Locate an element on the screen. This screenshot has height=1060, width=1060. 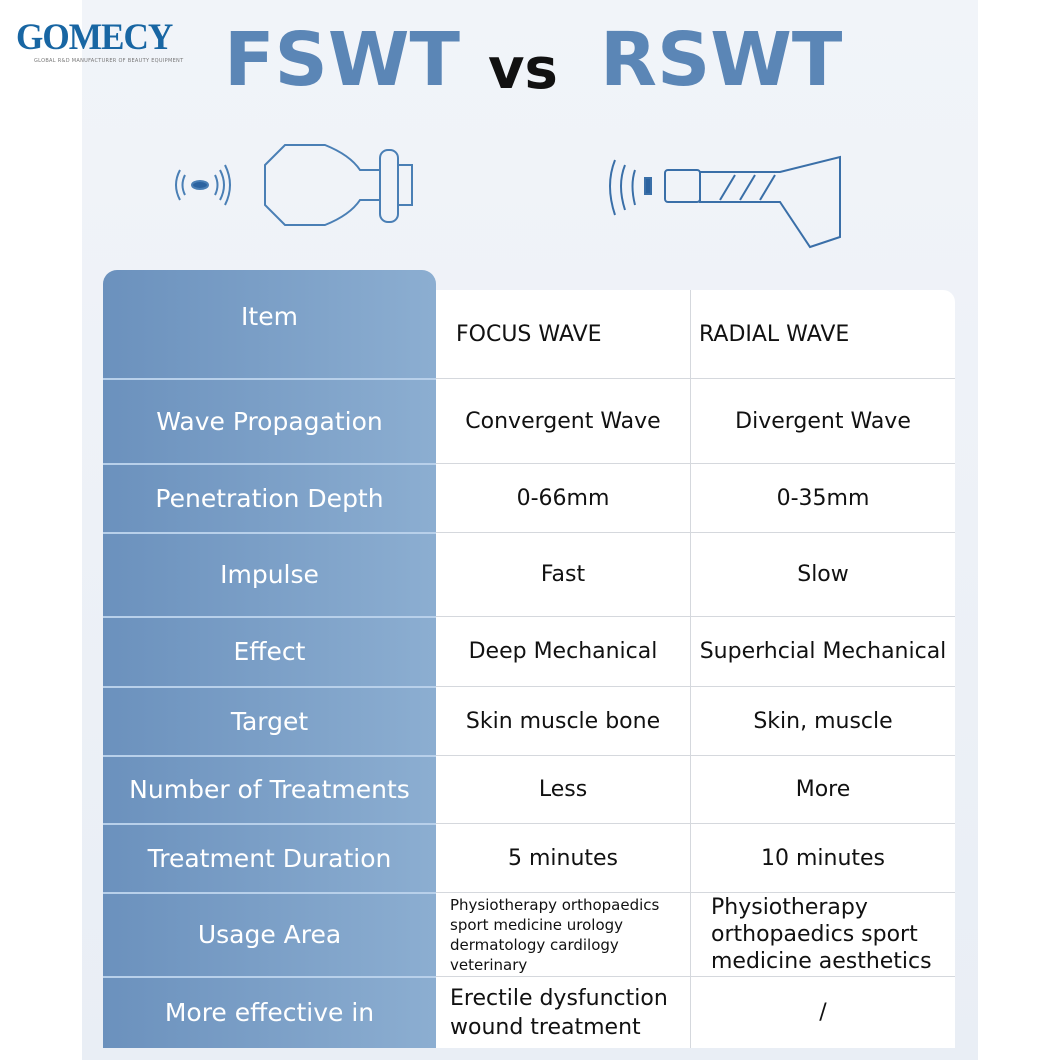
row-4-radial: Skin, muscle is located at coordinates (823, 720).